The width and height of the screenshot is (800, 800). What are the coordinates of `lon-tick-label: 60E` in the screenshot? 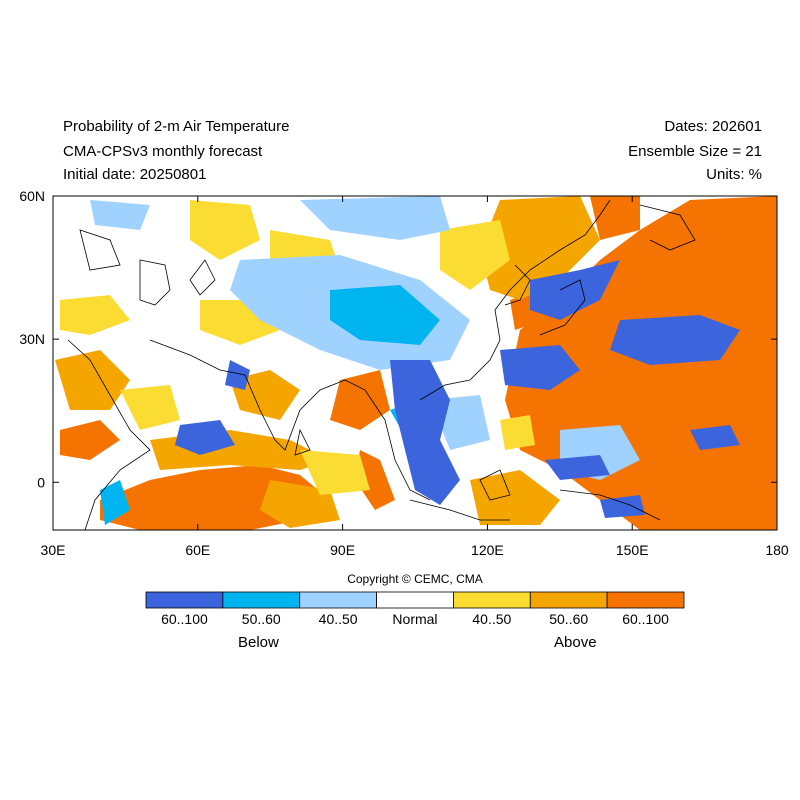 It's located at (197, 550).